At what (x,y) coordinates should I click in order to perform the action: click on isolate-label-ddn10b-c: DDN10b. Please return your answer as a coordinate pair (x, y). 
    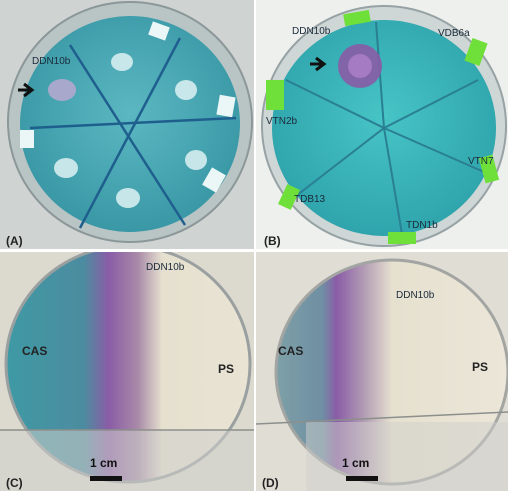
    Looking at the image, I should click on (165, 267).